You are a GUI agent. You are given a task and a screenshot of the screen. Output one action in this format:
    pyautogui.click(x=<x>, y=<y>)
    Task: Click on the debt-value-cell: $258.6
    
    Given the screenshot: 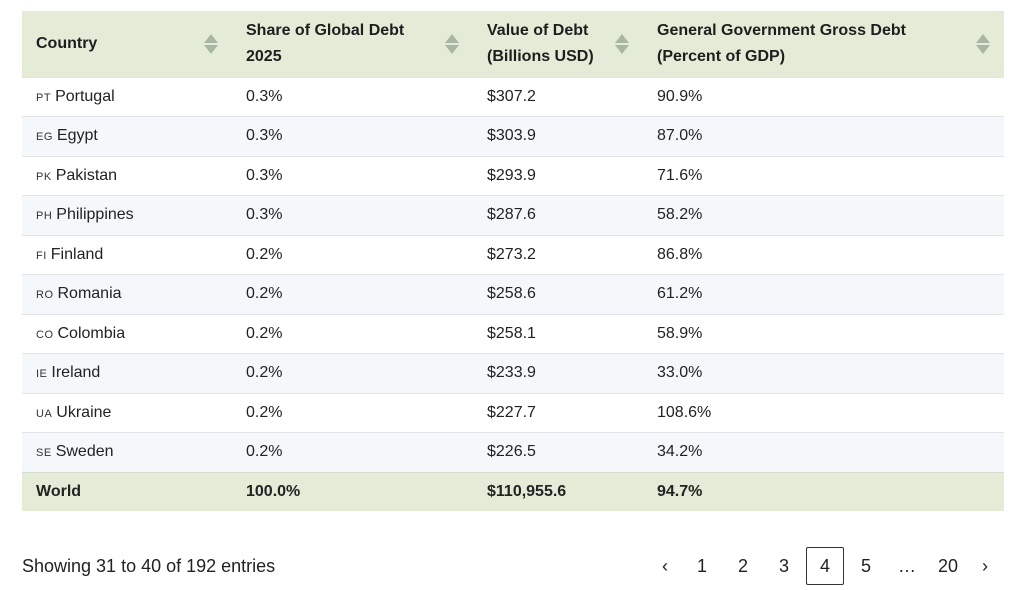 What is the action you would take?
    pyautogui.click(x=511, y=294)
    